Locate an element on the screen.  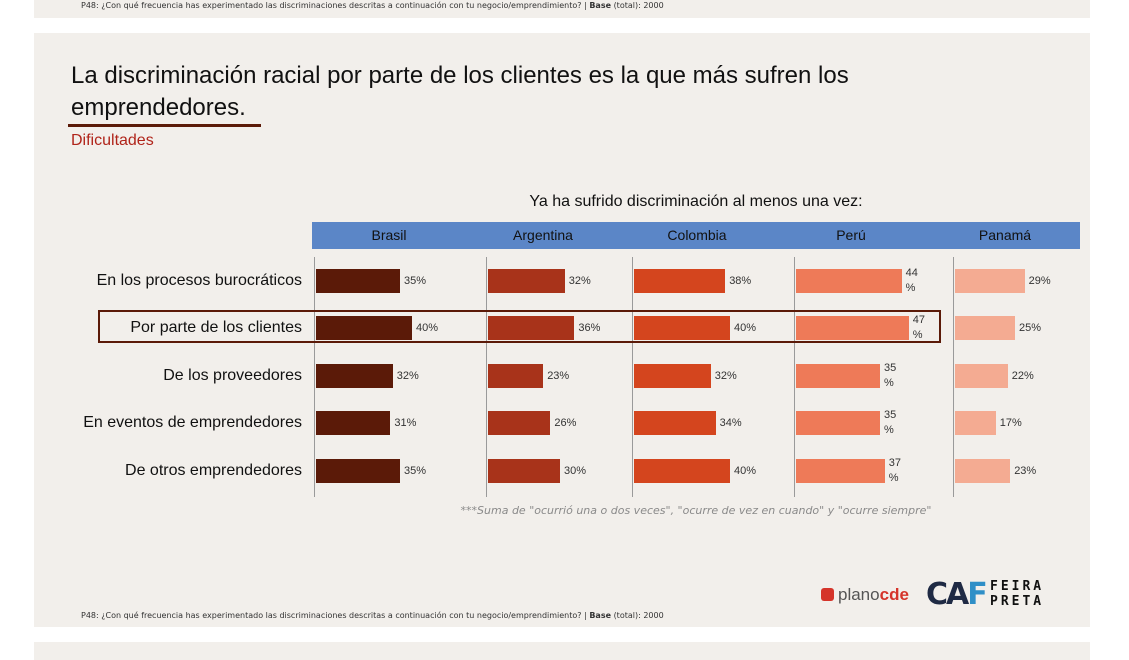
data-label: 26% is located at coordinates (565, 423).